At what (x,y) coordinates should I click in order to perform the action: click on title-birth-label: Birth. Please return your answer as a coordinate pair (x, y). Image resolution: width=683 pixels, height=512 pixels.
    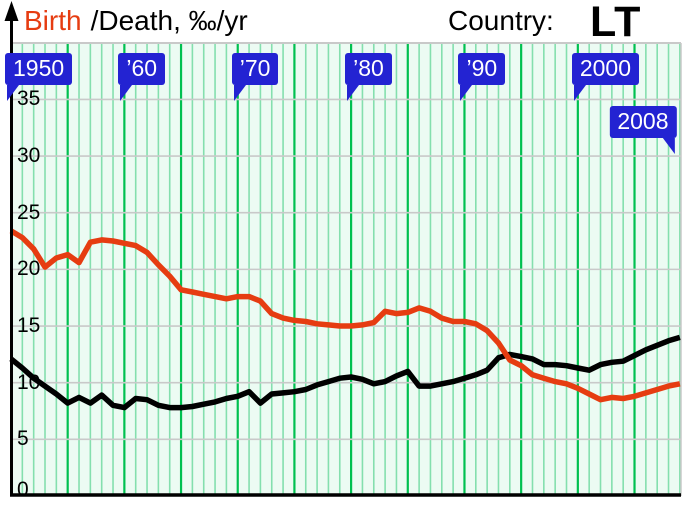
    Looking at the image, I should click on (53, 20).